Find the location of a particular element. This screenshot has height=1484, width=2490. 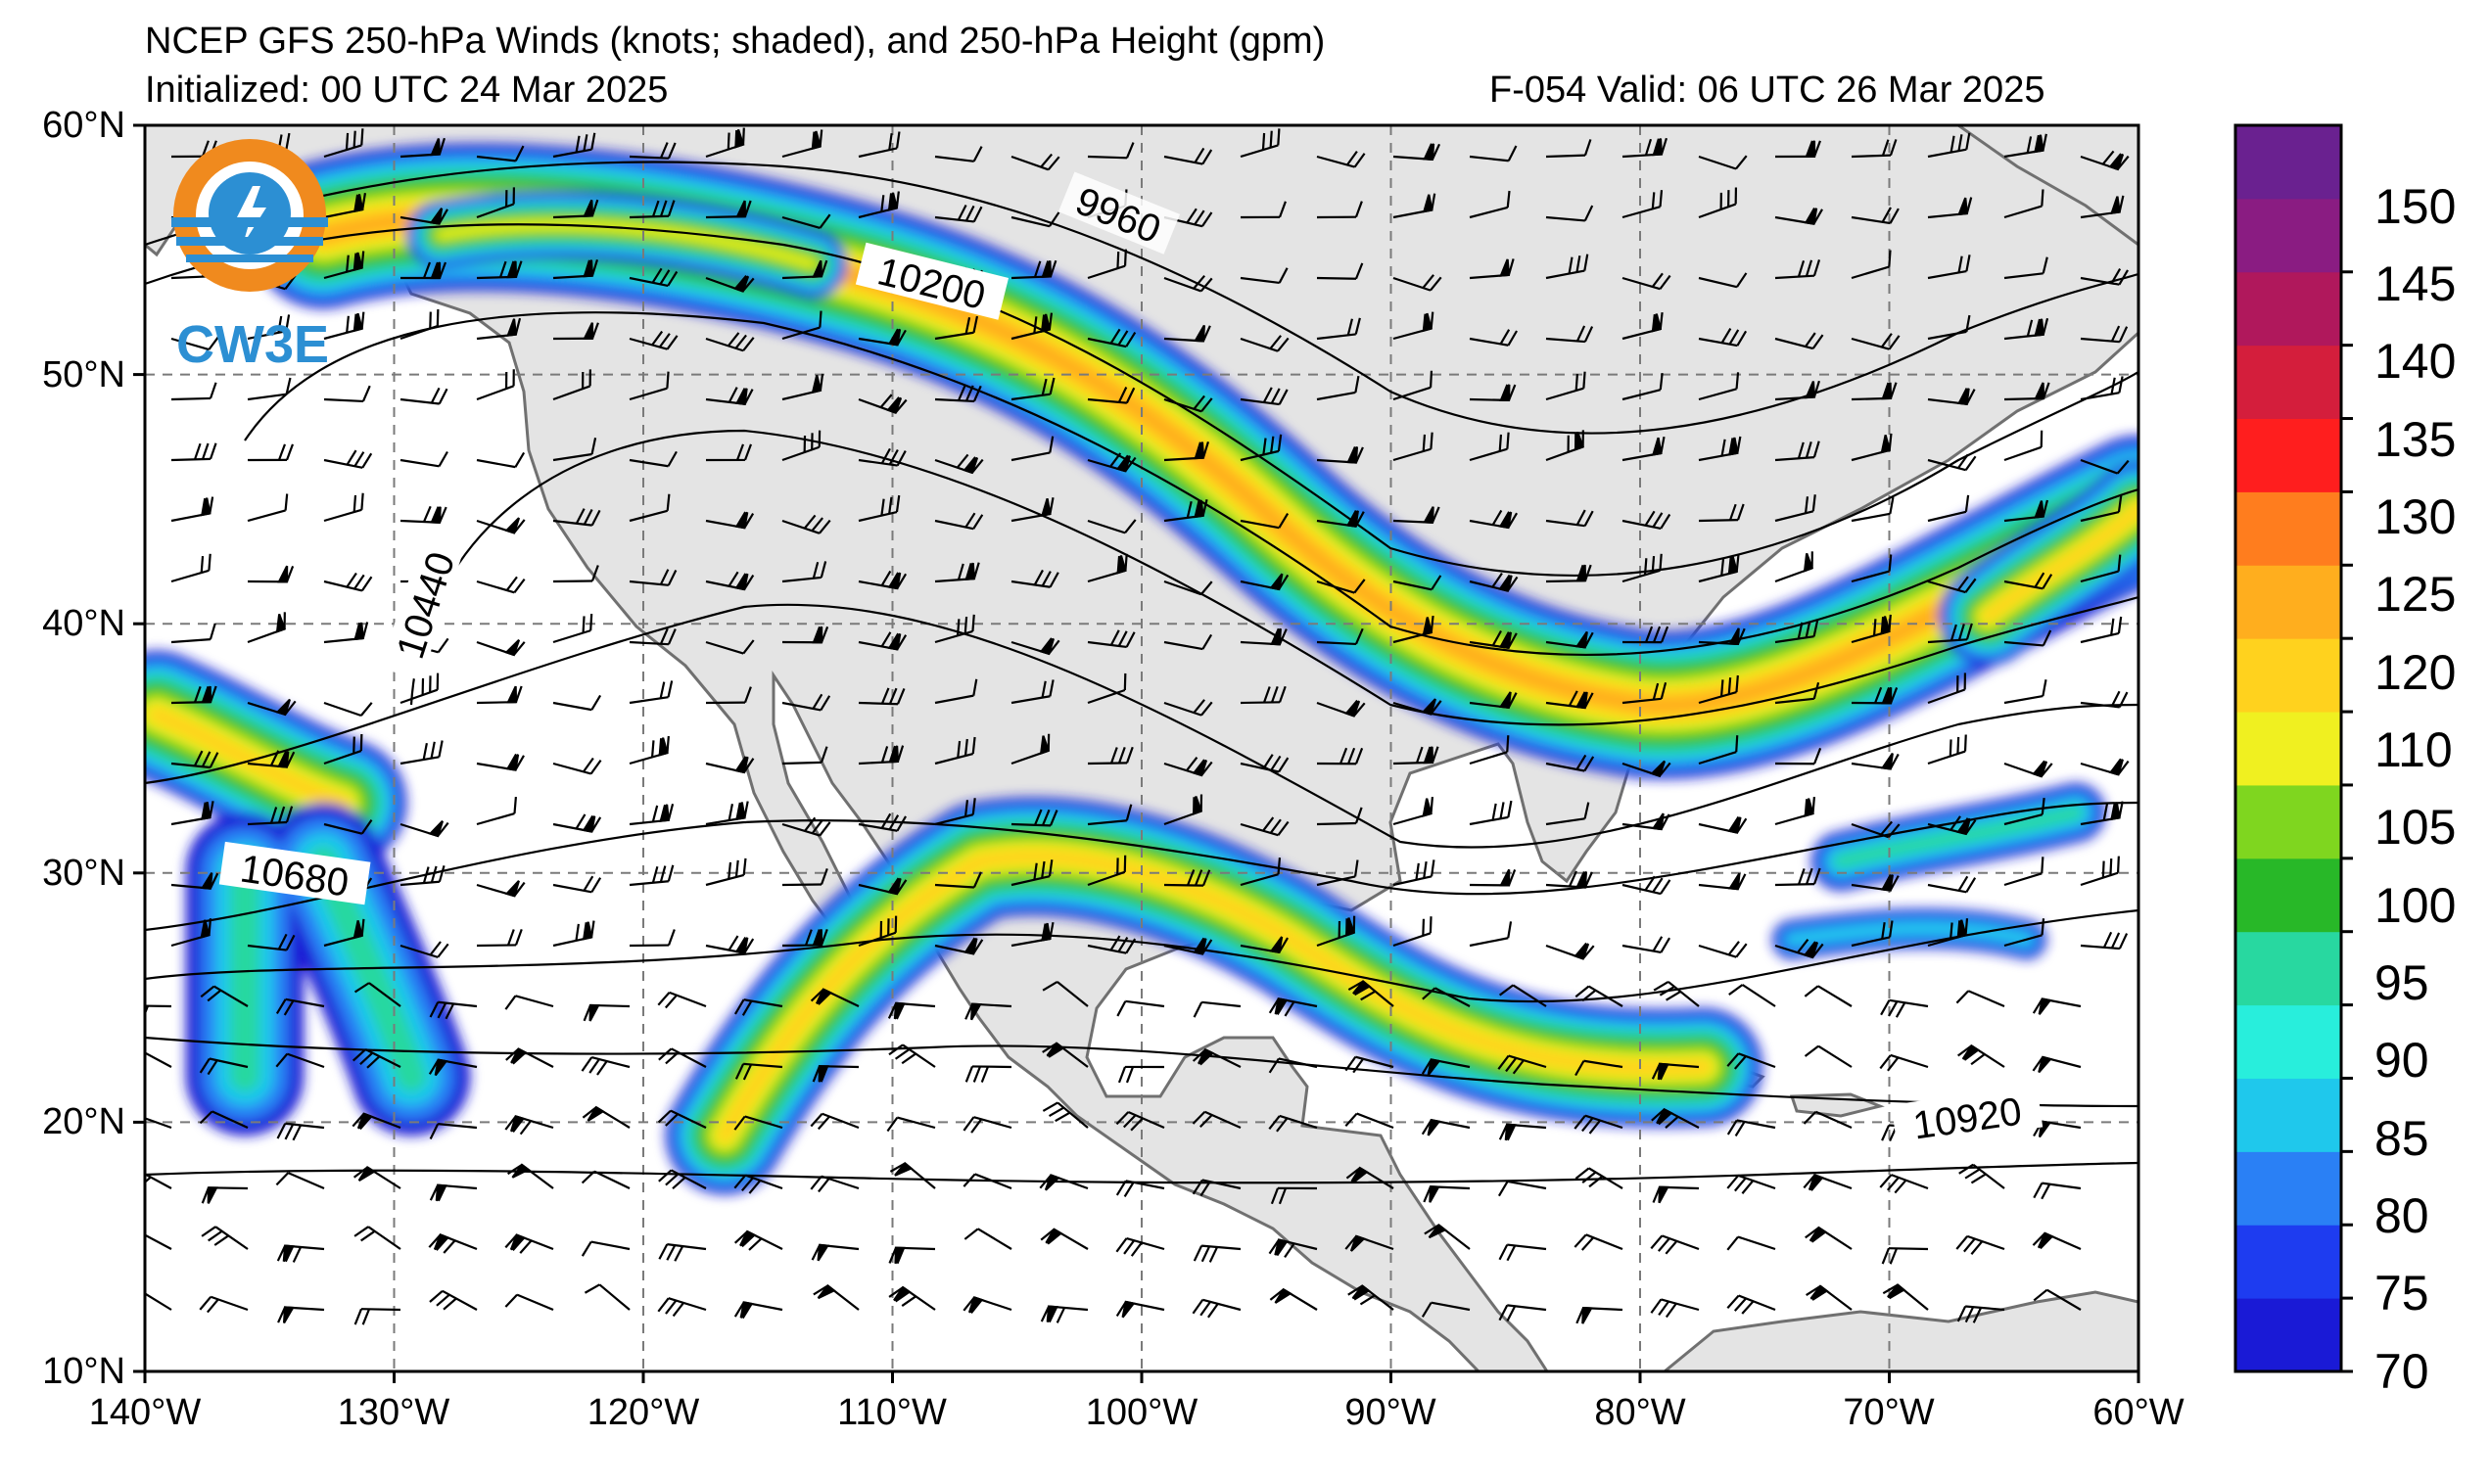

colorbar-label: 95 is located at coordinates (2401, 982).